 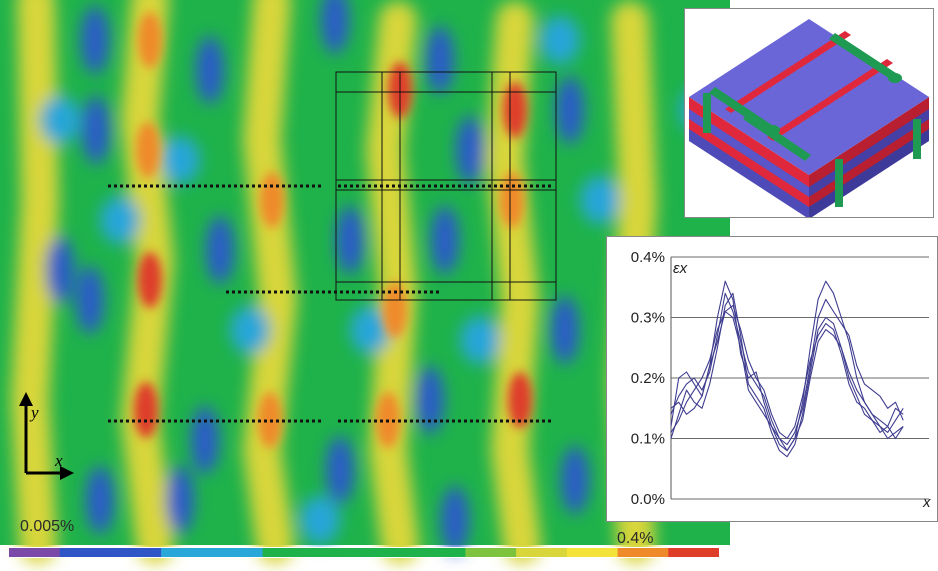 What do you see at coordinates (926, 502) in the screenshot?
I see `chart-xlabel: x` at bounding box center [926, 502].